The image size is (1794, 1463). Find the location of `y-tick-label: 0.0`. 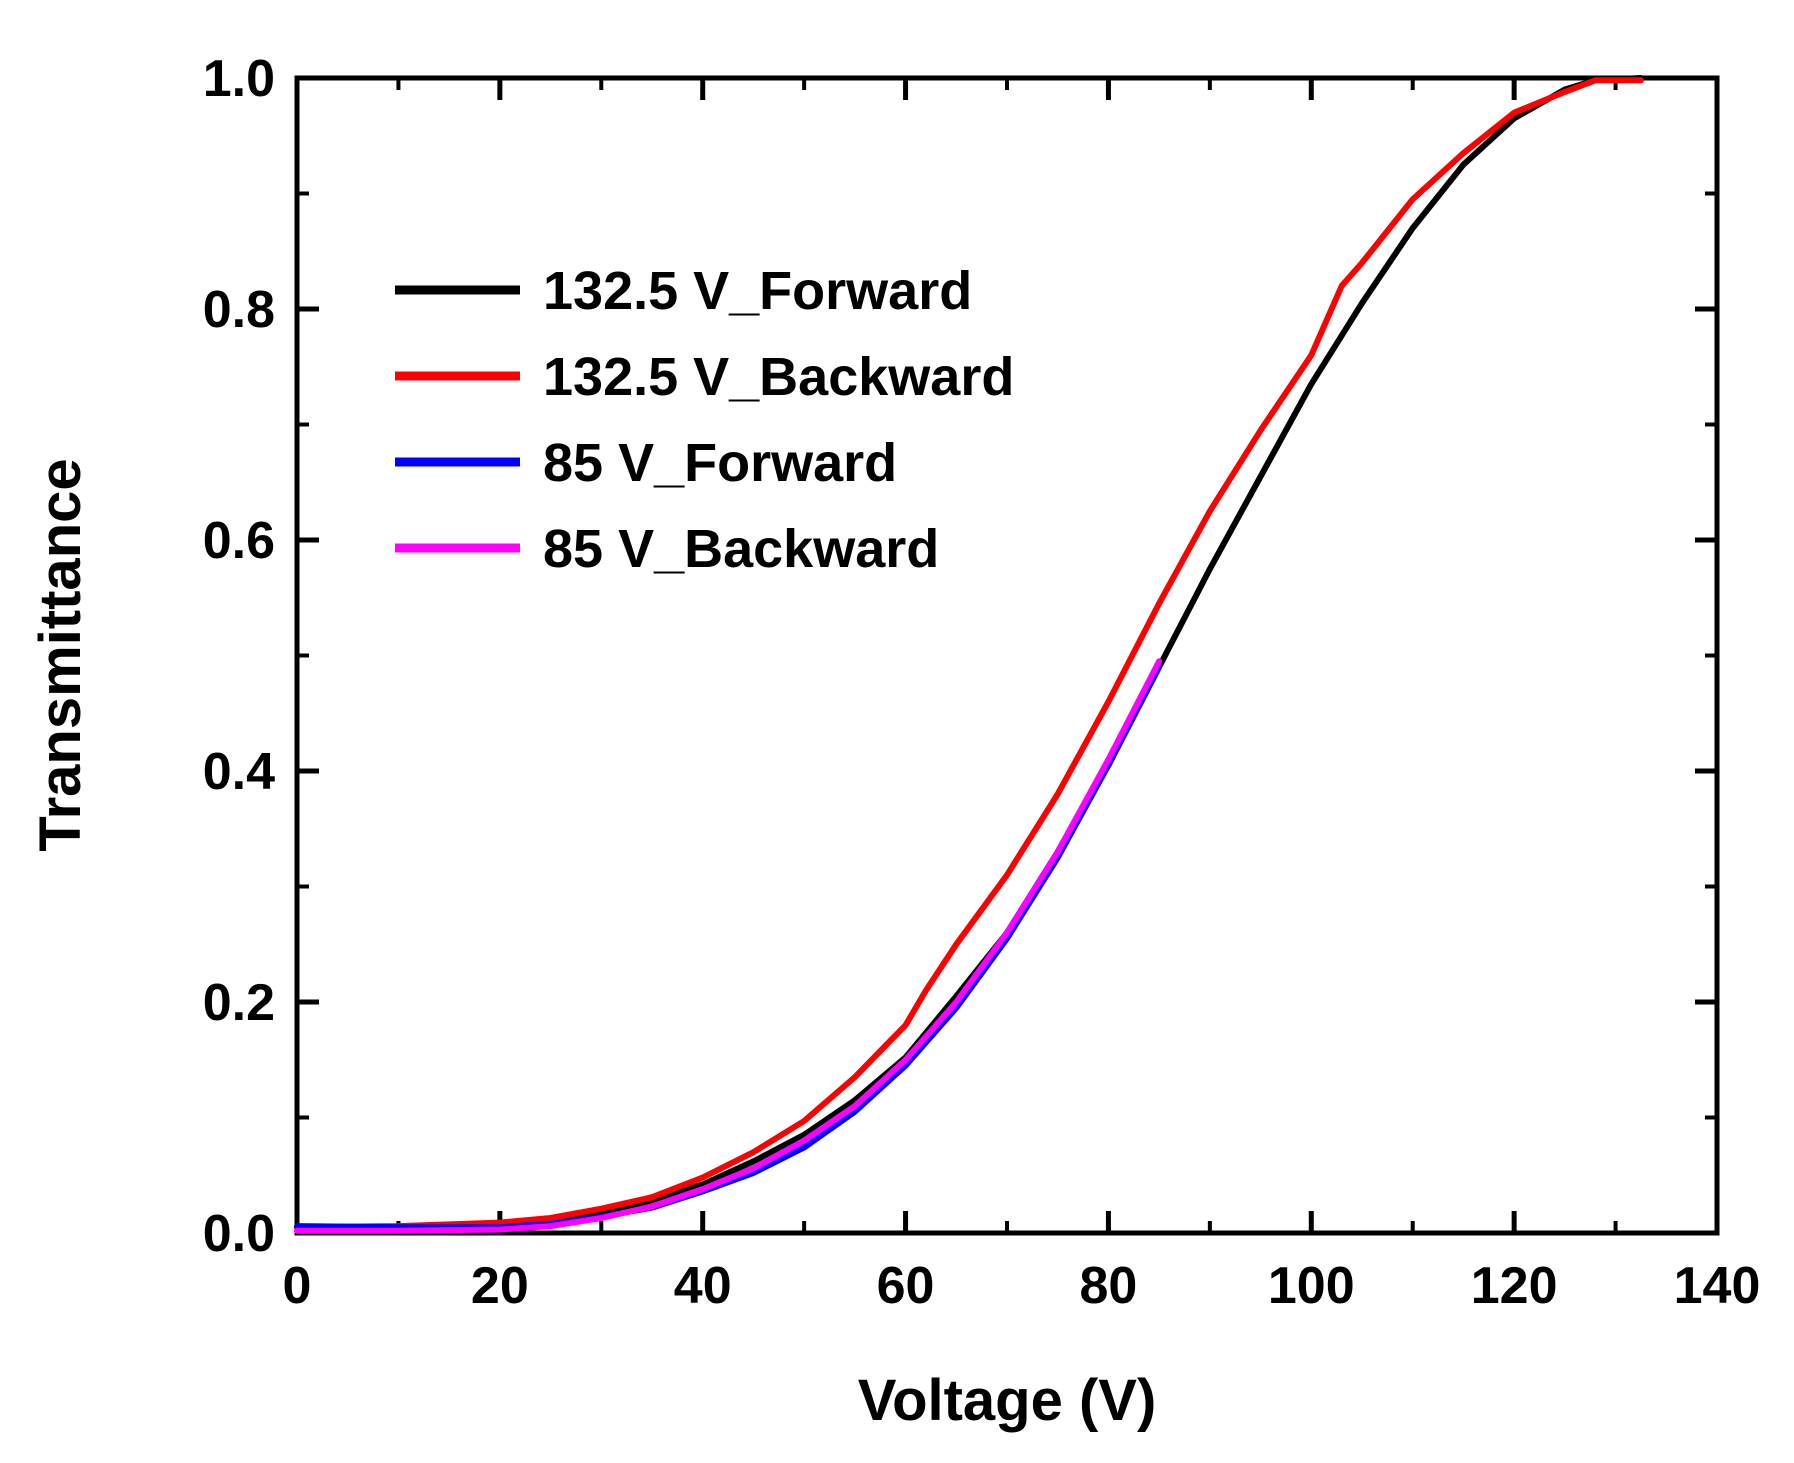

y-tick-label: 0.0 is located at coordinates (239, 1234).